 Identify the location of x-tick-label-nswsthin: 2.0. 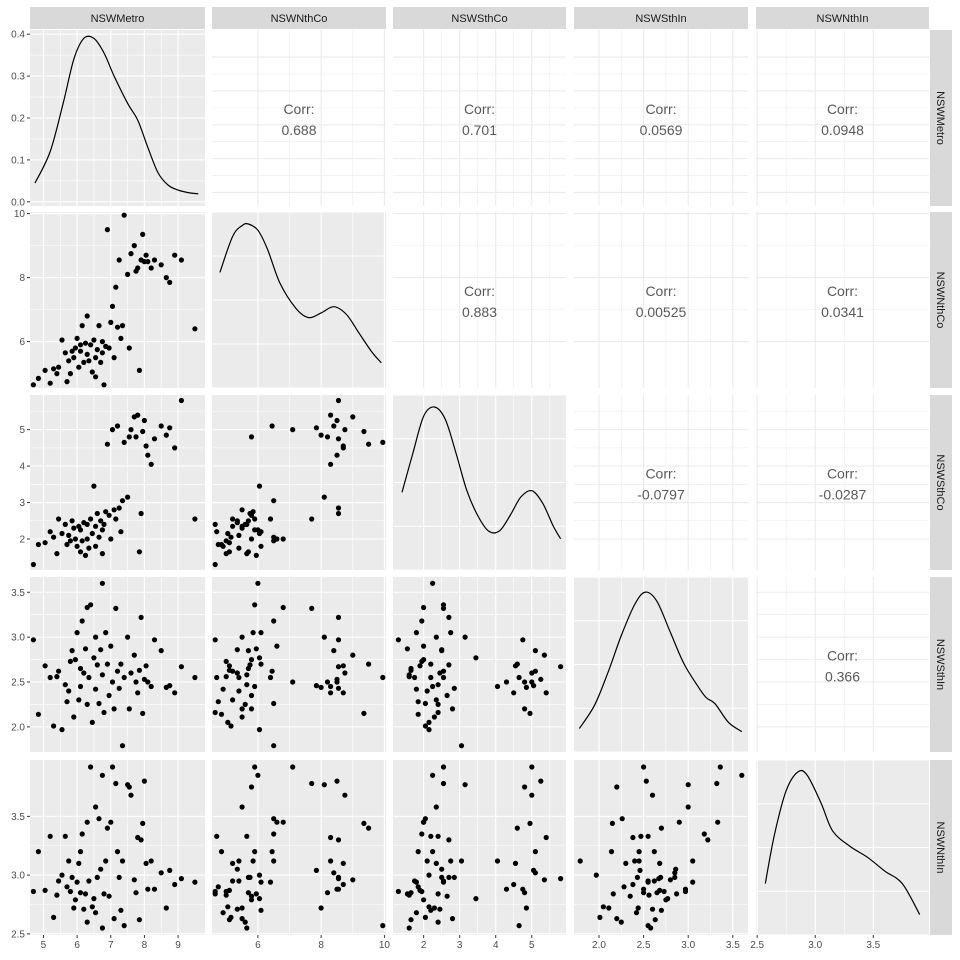
(599, 945).